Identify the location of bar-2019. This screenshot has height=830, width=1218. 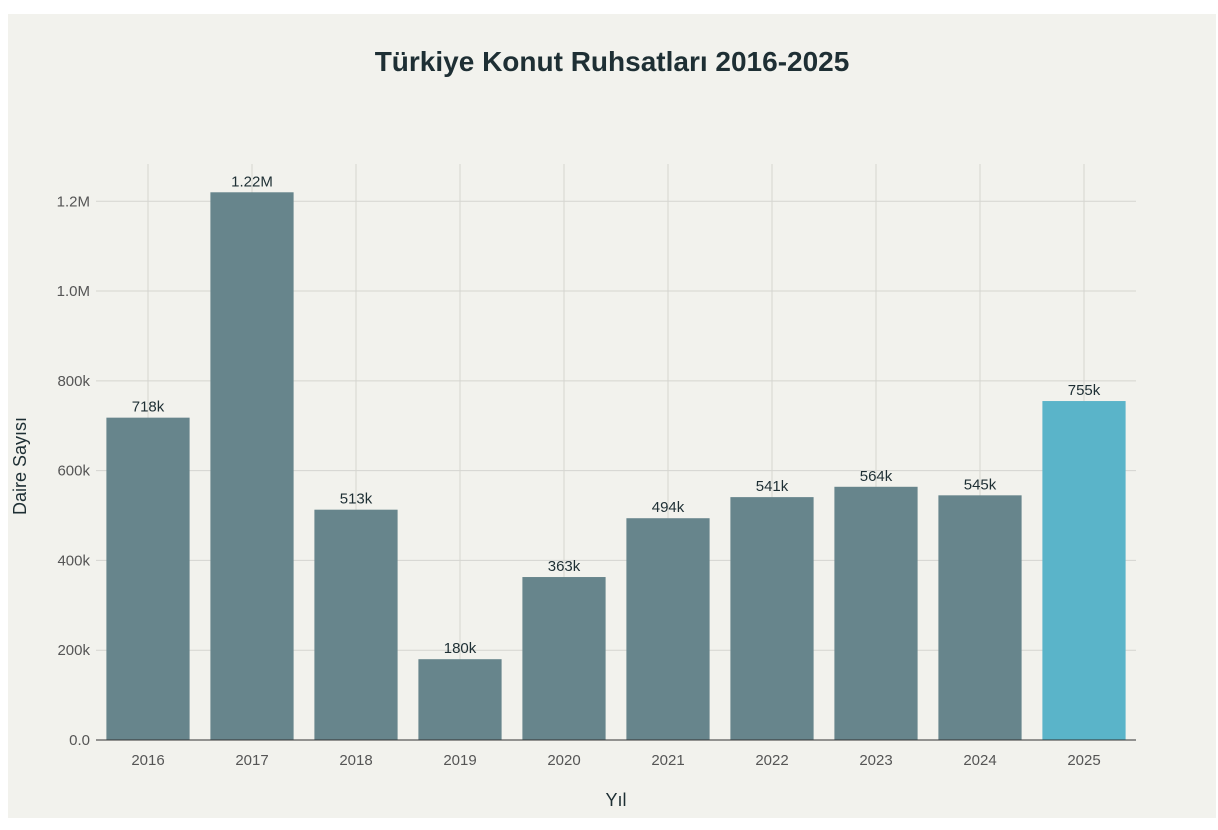
(460, 699).